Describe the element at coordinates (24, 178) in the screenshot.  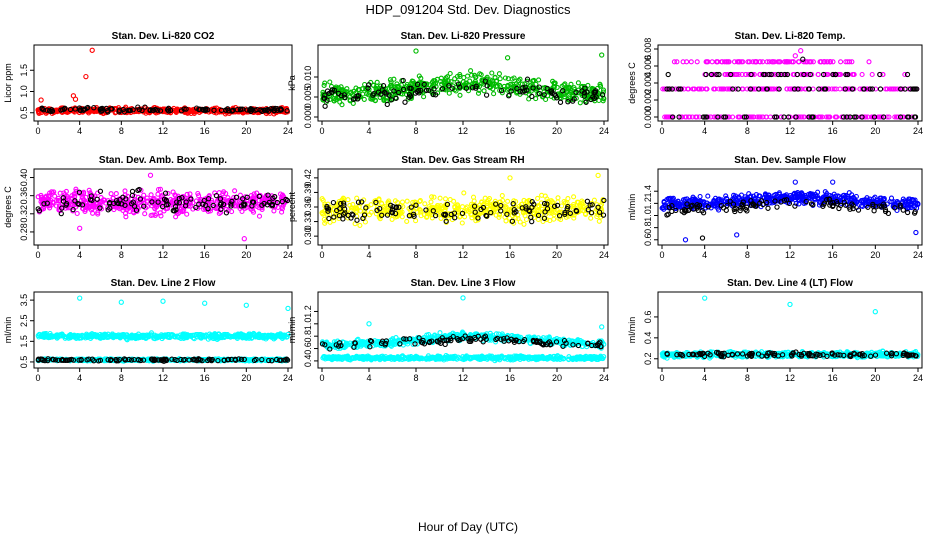
I see `y-tick-label: 0.40` at that location.